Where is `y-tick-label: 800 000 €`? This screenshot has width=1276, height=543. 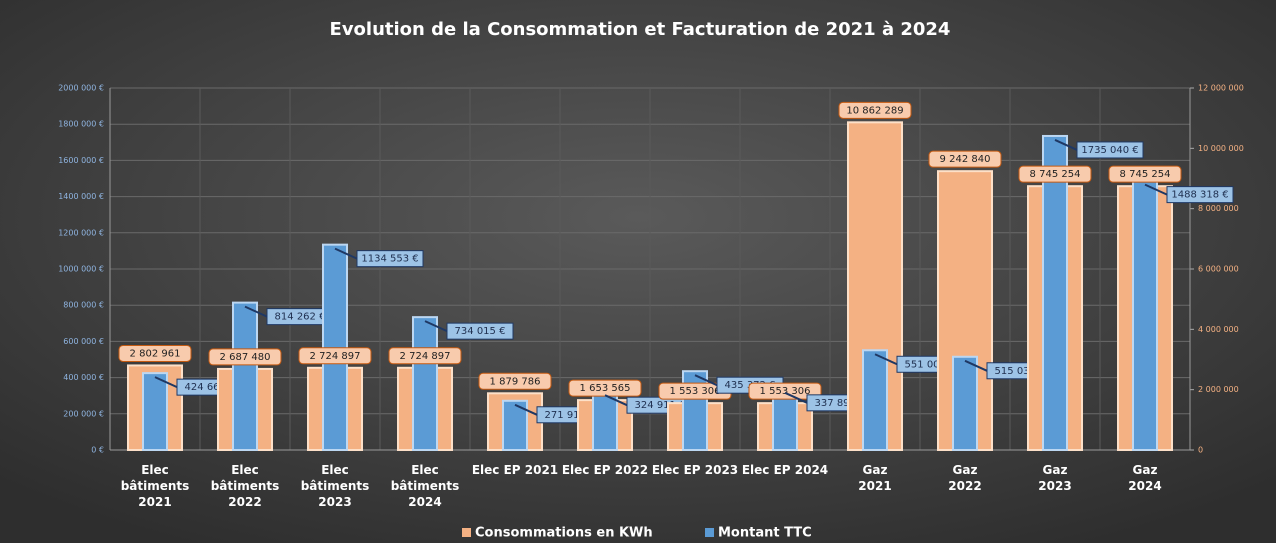
y-tick-label: 800 000 € is located at coordinates (83, 305).